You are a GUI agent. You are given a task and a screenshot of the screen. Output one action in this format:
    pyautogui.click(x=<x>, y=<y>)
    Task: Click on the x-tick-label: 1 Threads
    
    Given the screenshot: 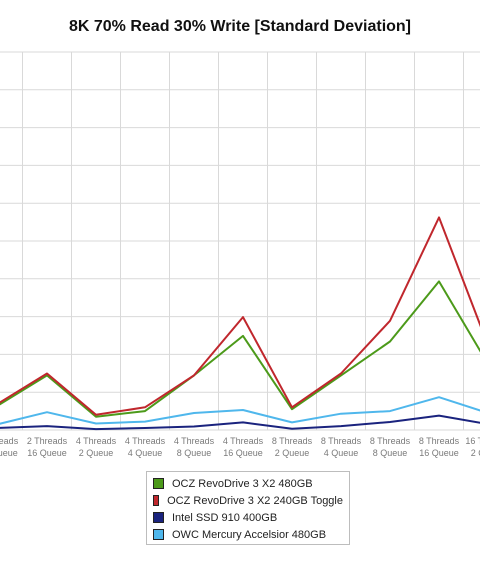 What is the action you would take?
    pyautogui.click(x=9, y=441)
    